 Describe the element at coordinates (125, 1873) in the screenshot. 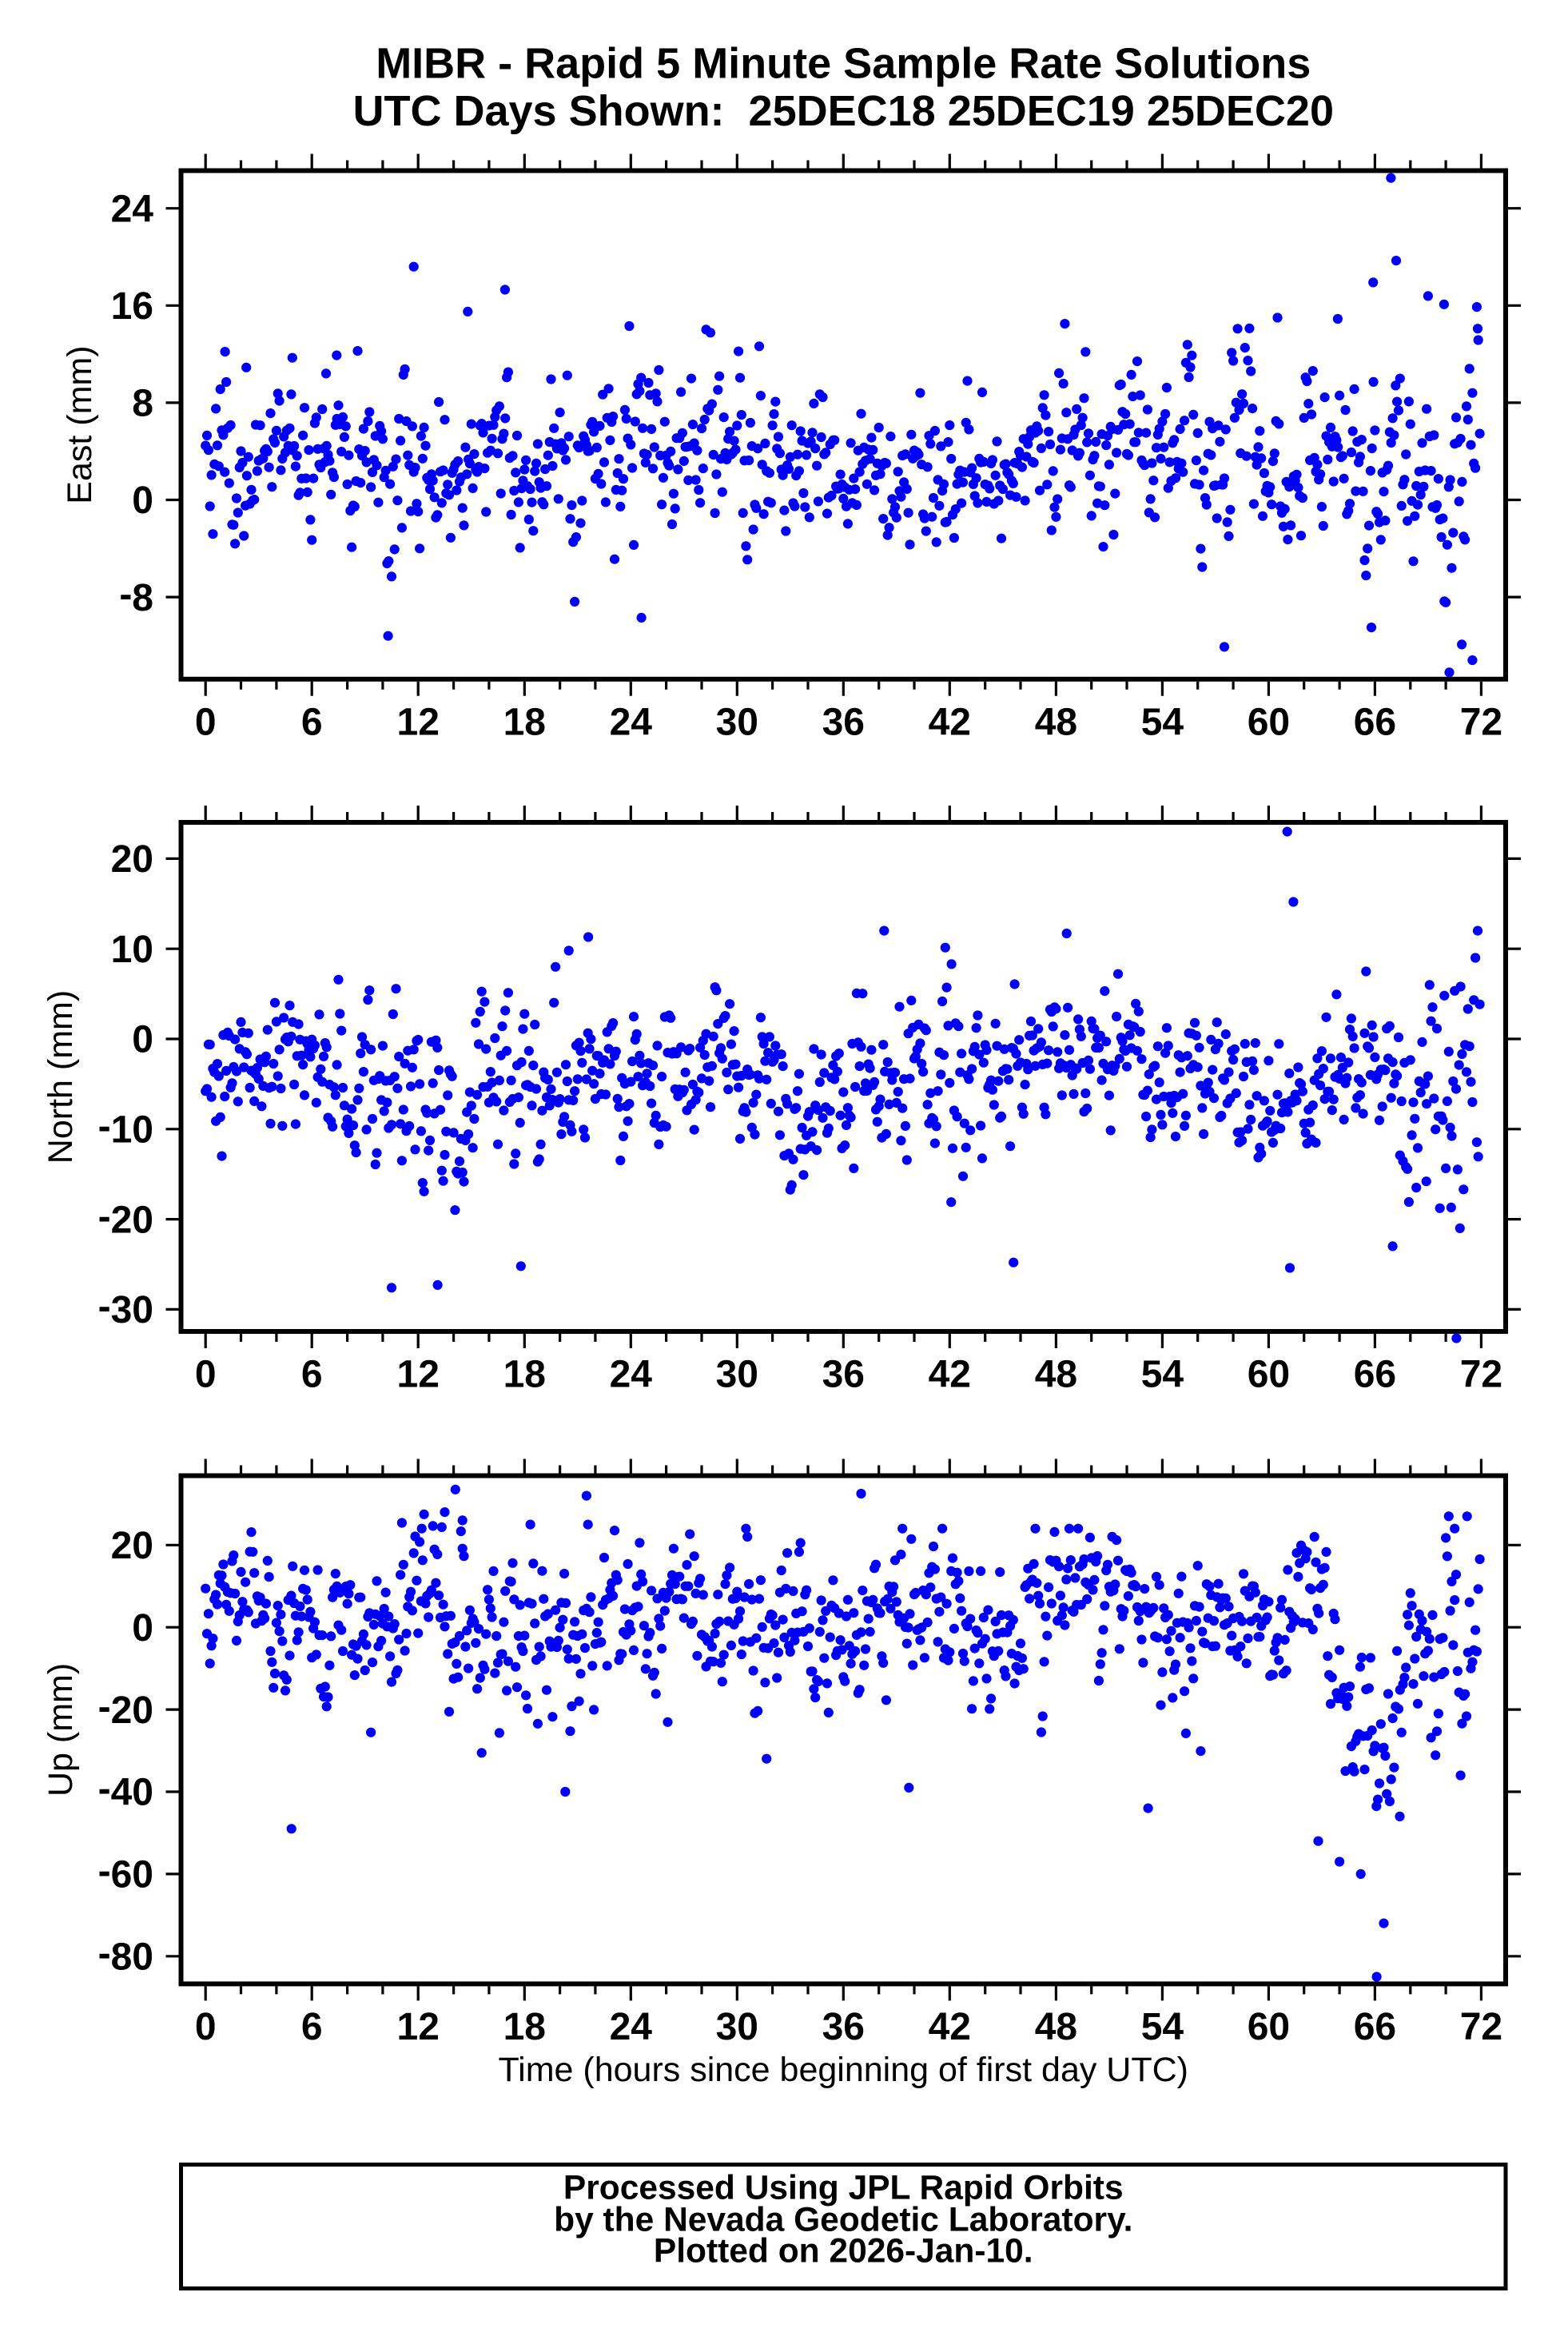

I see `svg-text: -60` at that location.